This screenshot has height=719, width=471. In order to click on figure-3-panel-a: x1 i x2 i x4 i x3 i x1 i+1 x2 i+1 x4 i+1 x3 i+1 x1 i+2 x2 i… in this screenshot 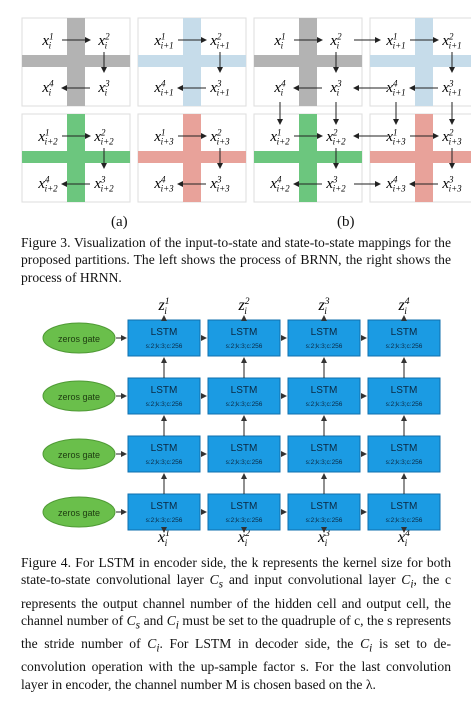, I will do `click(134, 110)`.